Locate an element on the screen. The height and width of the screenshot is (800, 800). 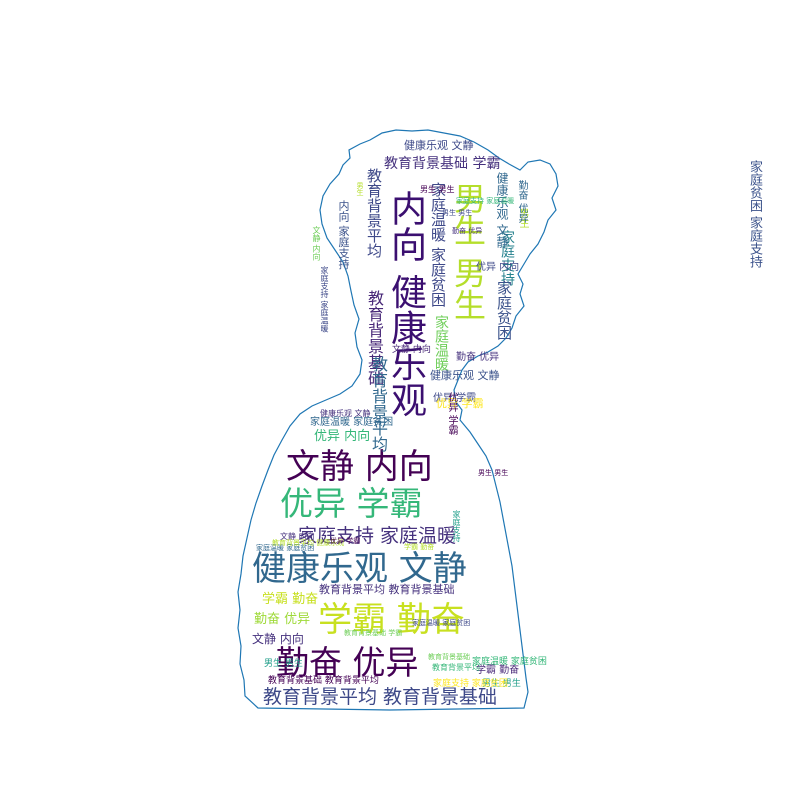
word-57: 教育背景基础 is located at coordinates (449, 657).